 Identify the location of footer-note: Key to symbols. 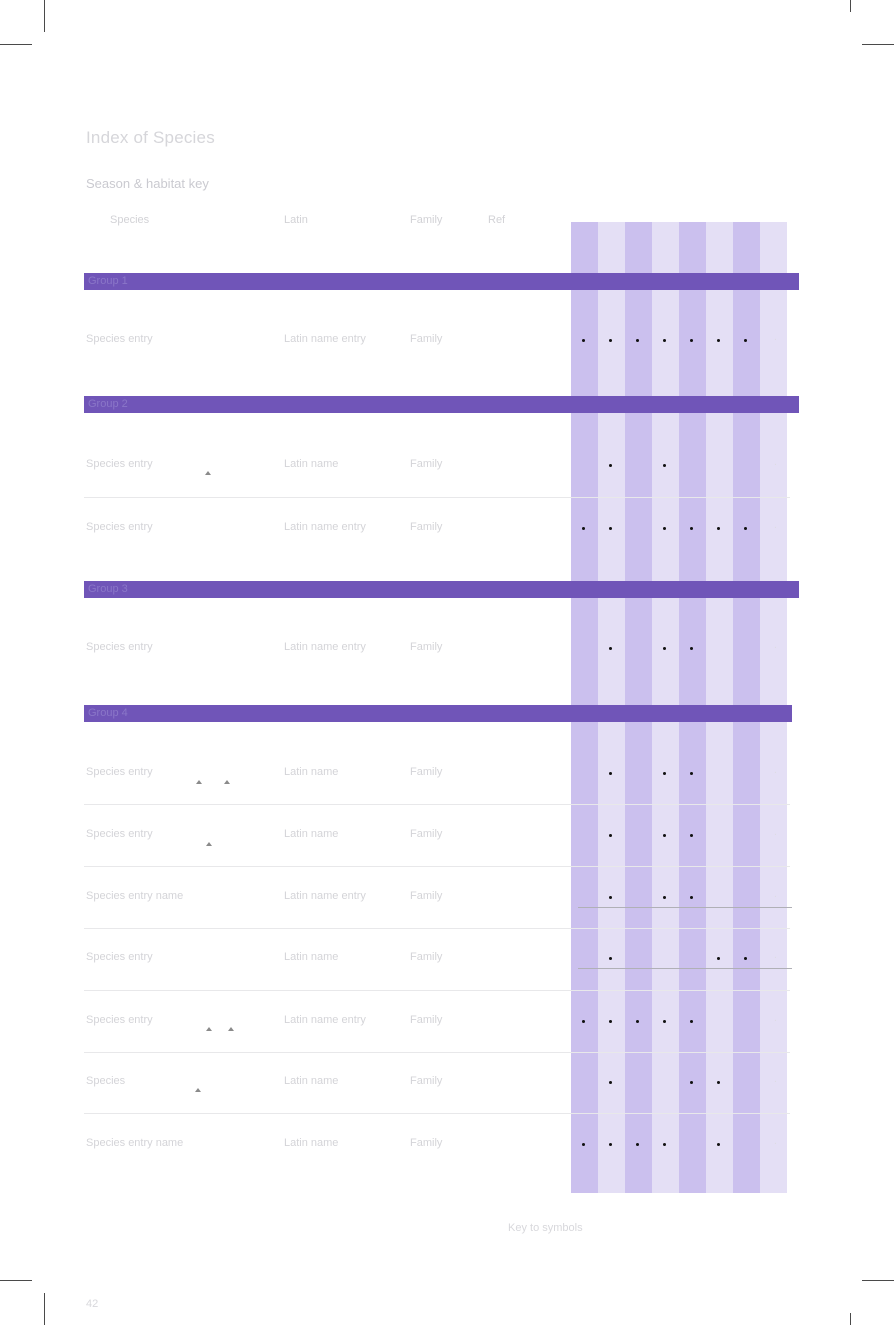
(545, 1228).